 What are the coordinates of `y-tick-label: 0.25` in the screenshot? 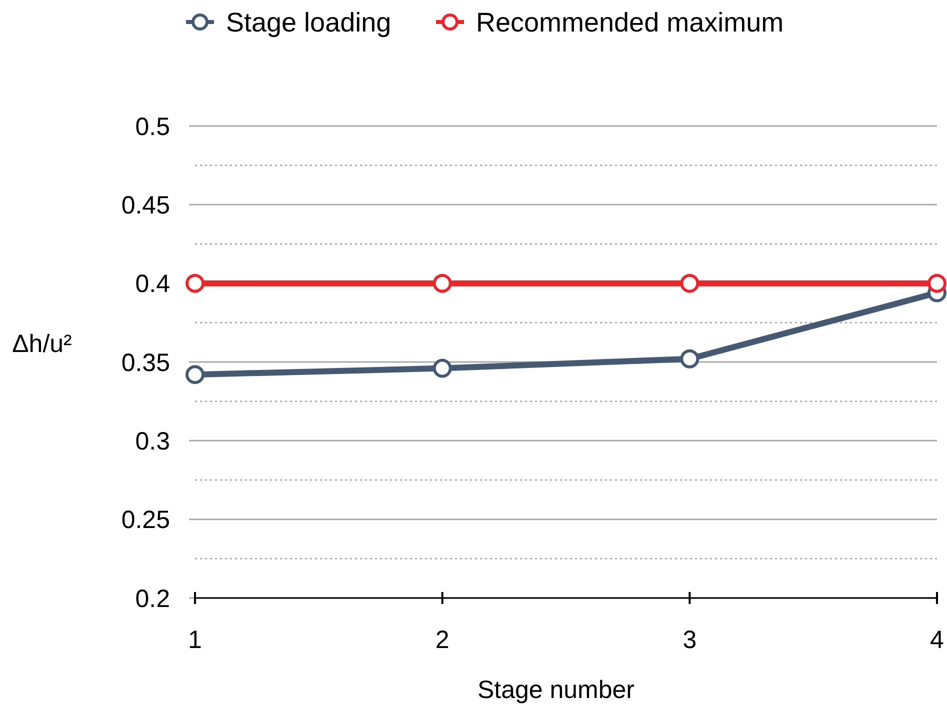 It's located at (145, 520).